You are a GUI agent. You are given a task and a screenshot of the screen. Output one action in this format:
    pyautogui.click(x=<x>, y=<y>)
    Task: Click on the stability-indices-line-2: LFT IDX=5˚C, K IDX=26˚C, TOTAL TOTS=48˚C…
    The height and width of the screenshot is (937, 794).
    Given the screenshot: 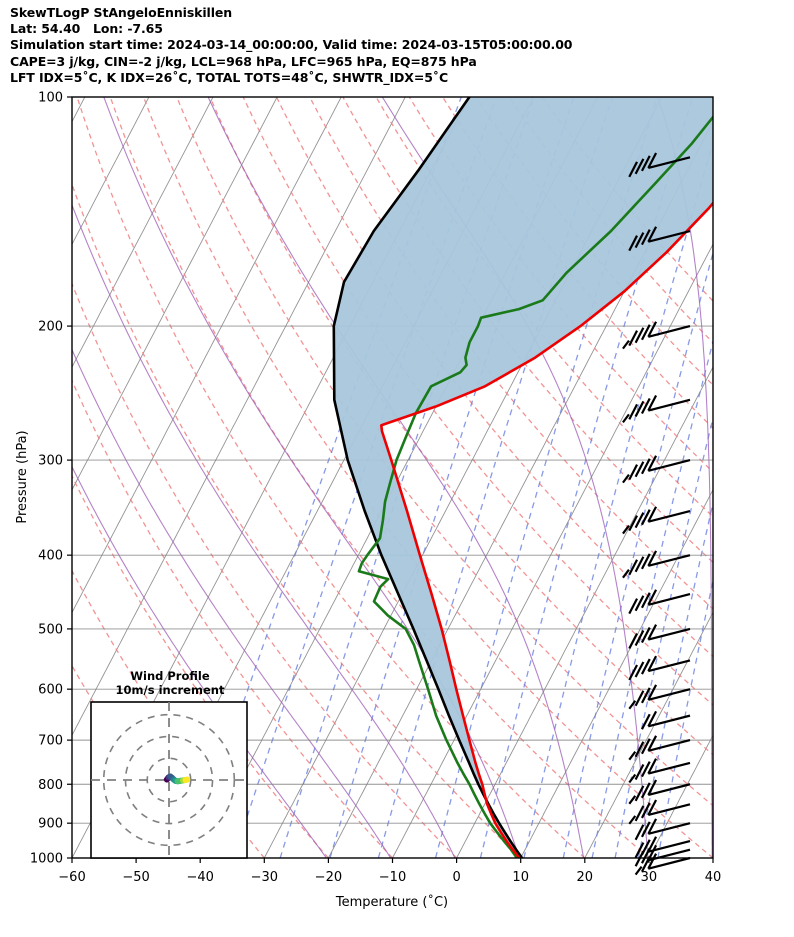 What is the action you would take?
    pyautogui.click(x=229, y=77)
    